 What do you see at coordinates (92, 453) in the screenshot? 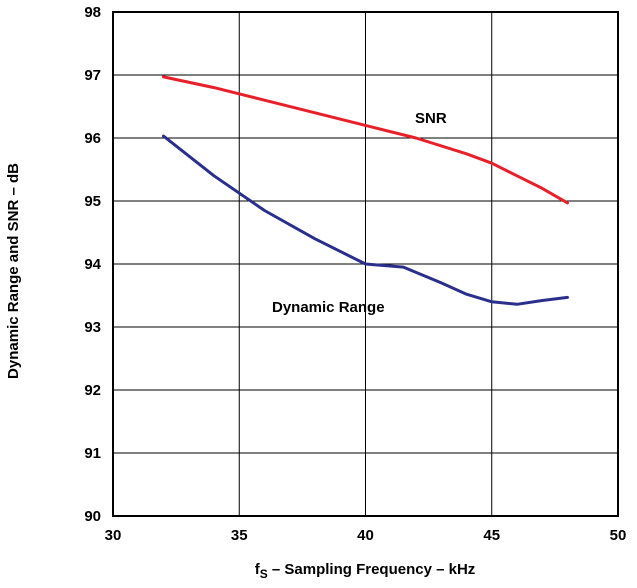
I see `y-tick-label-91: 91` at bounding box center [92, 453].